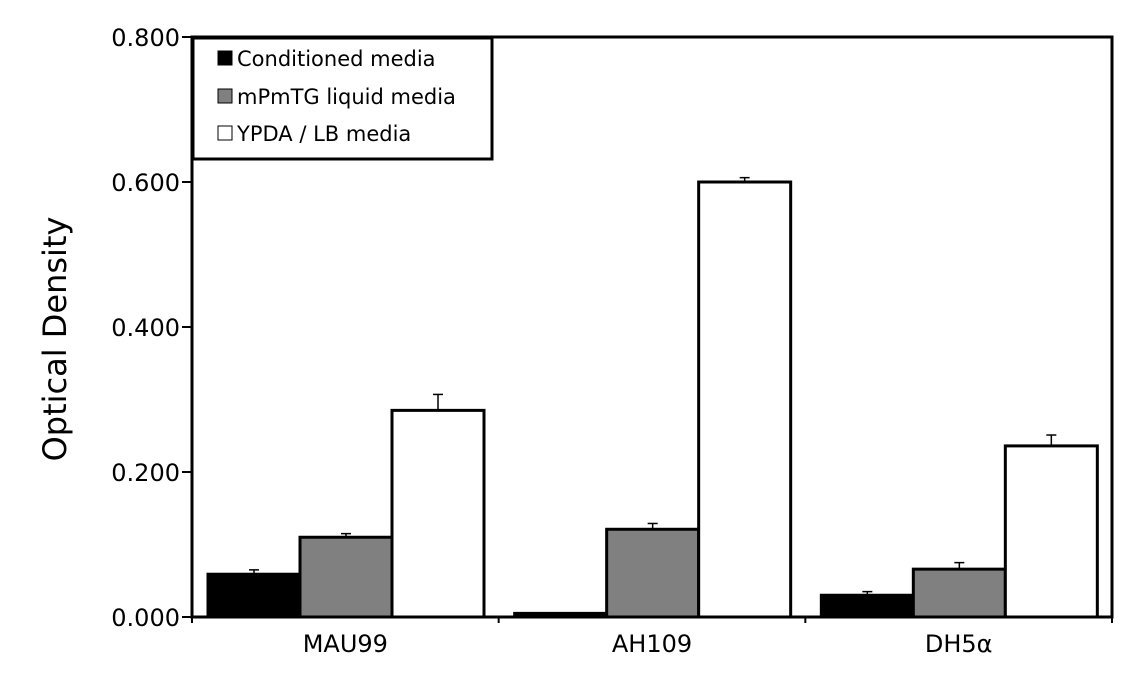 The image size is (1137, 673). Describe the element at coordinates (438, 513) in the screenshot. I see `bar-ypda-lb-media-mau99` at that location.